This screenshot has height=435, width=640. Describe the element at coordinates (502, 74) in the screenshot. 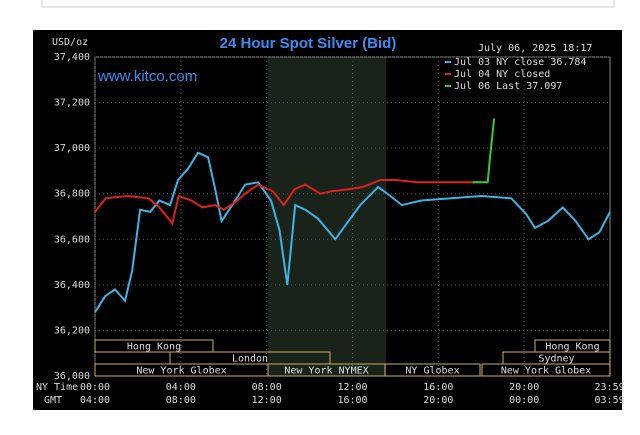

I see `legend-label: Jul 04 NY closed` at that location.